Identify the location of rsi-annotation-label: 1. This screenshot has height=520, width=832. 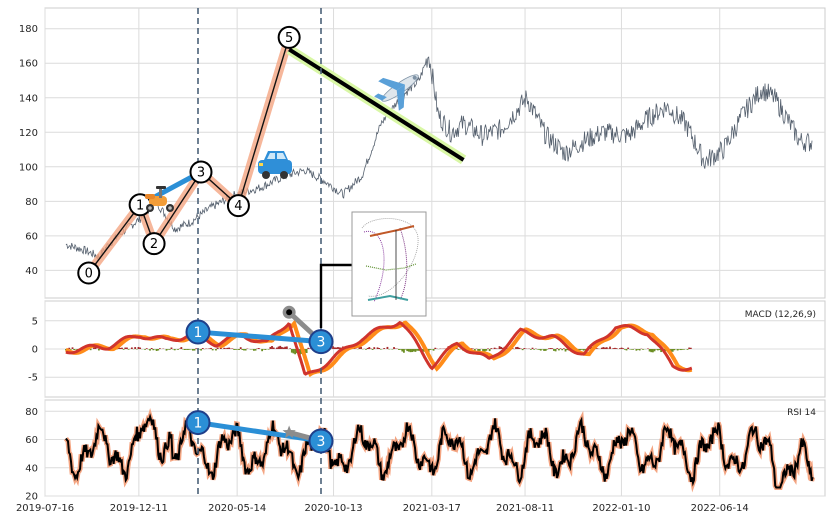
(198, 424).